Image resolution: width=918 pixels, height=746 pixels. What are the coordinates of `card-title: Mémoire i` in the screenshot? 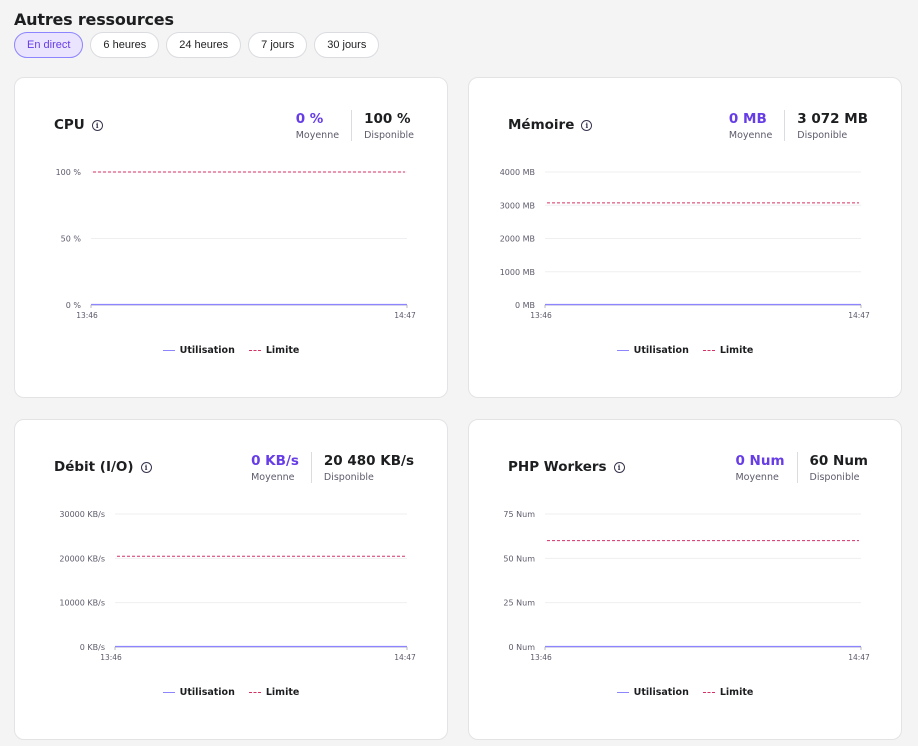 It's located at (550, 125).